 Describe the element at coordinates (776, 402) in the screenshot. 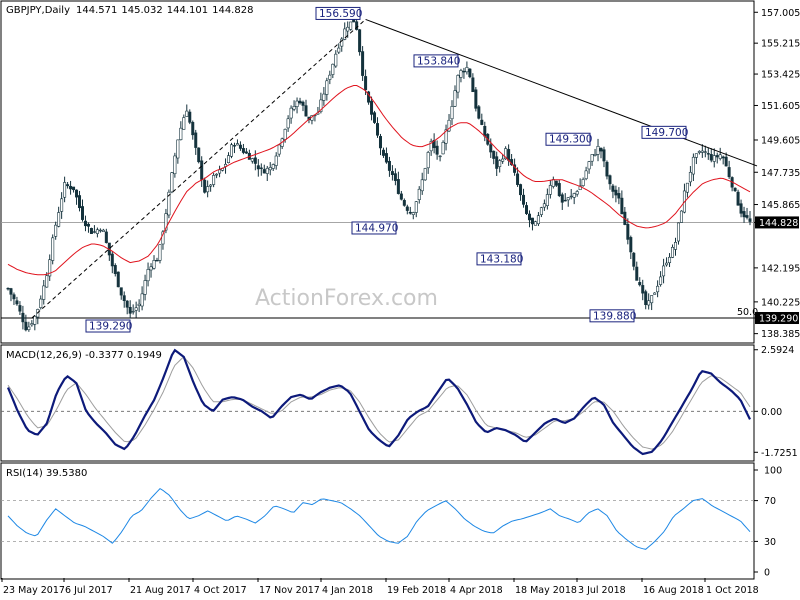

I see `macd-axis: 2.5924 0.00 -1.7251` at that location.